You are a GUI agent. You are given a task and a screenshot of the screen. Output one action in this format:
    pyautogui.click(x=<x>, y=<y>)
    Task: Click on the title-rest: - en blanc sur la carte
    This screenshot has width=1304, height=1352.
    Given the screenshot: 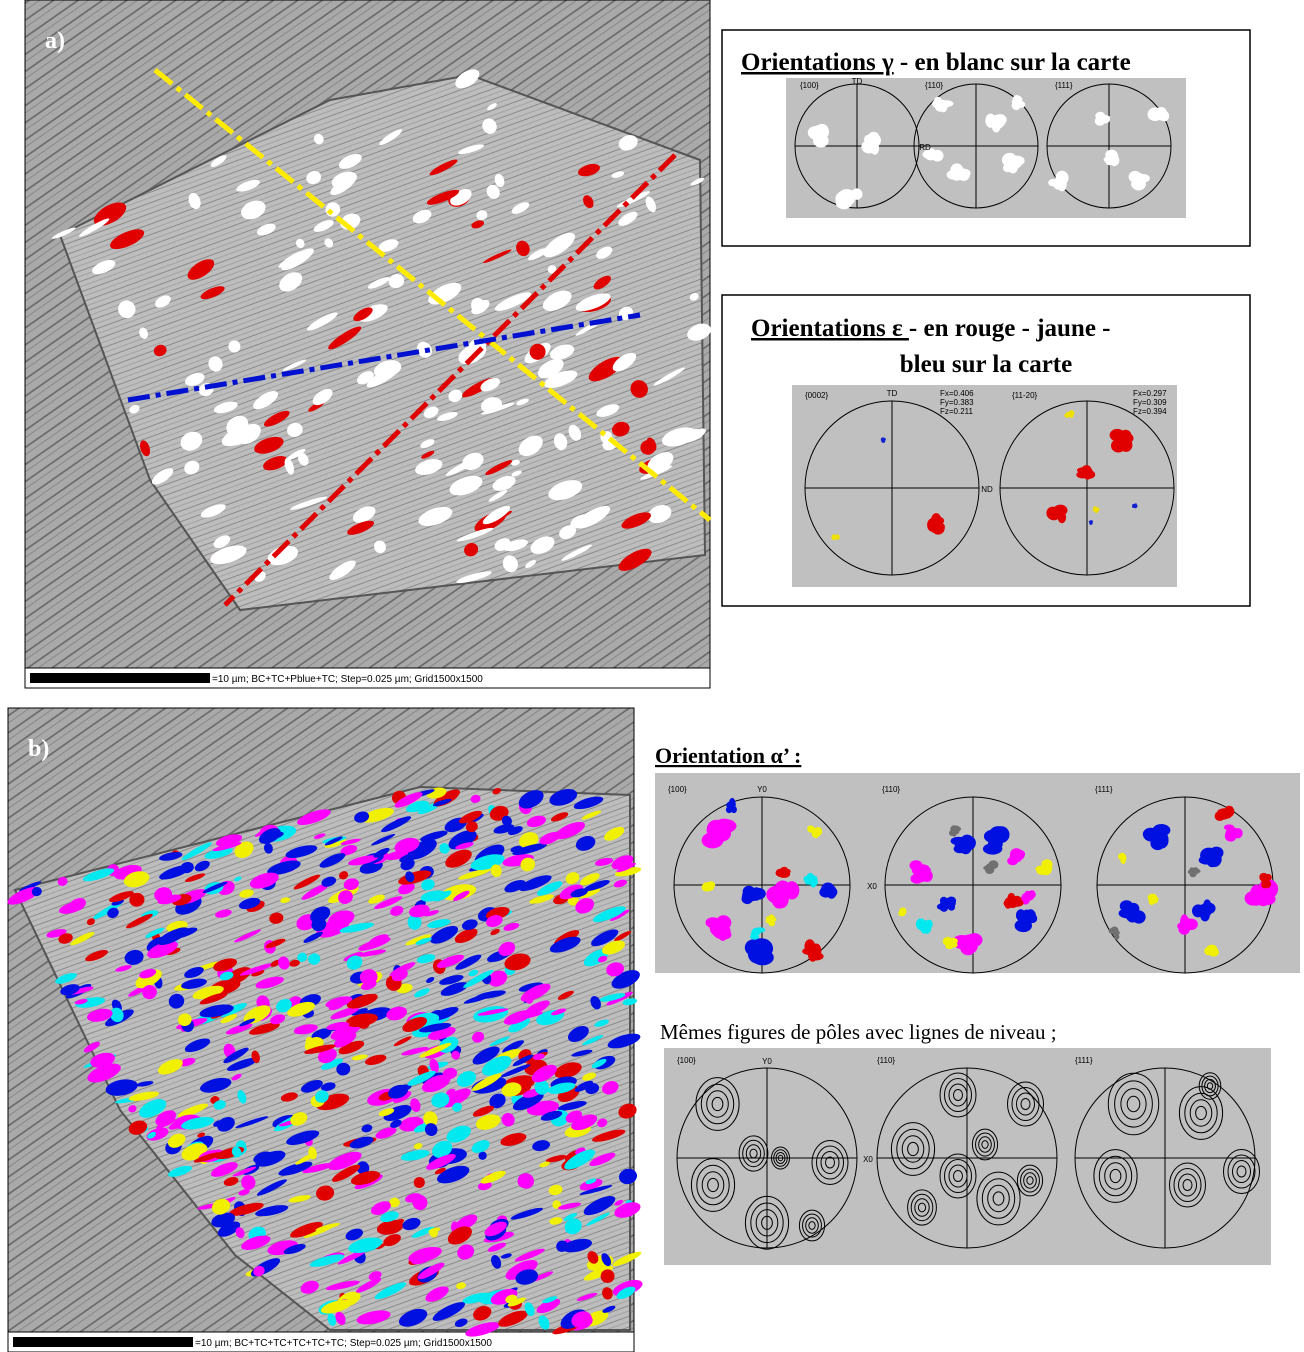 What is the action you would take?
    pyautogui.click(x=1012, y=62)
    